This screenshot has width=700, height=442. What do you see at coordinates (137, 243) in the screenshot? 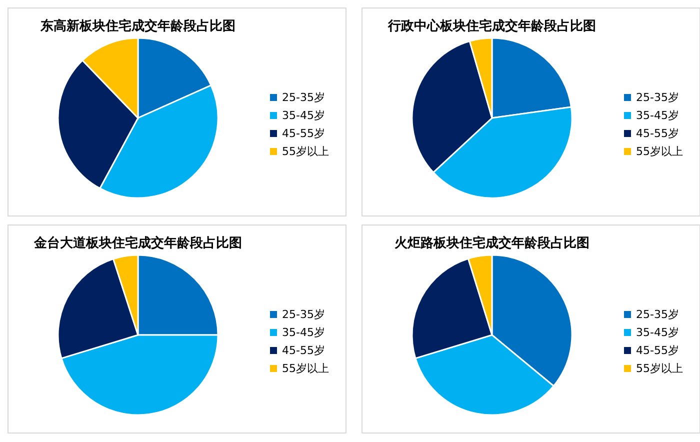
I see `chart-title: 金台大道板块住宅成交年龄段占比图` at bounding box center [137, 243].